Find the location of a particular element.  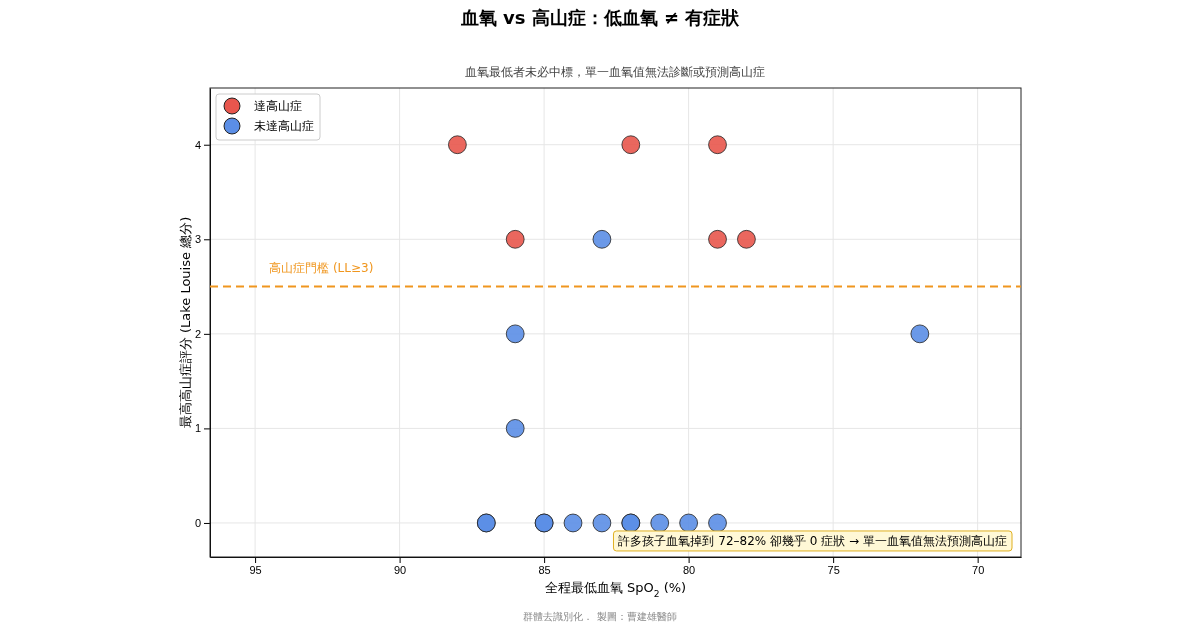

x-tick-label: 70 is located at coordinates (978, 569).